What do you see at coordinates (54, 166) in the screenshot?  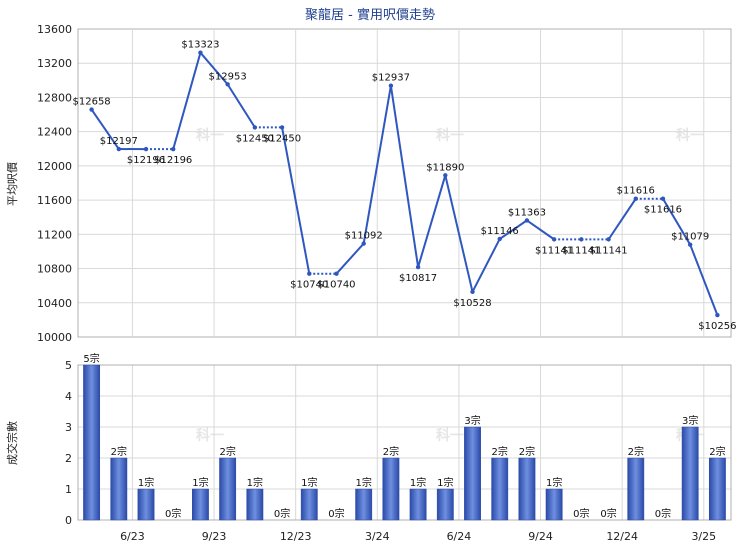 I see `price-tick-label: 12000` at bounding box center [54, 166].